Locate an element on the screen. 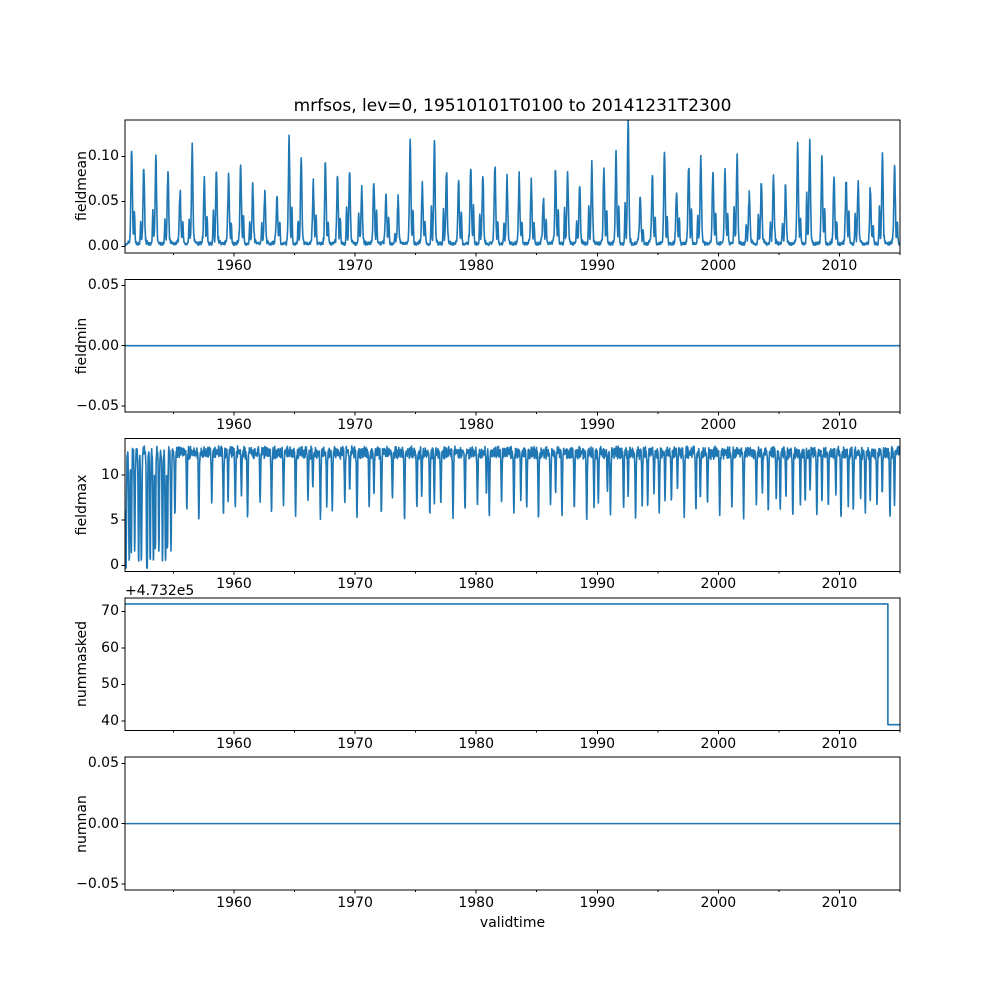 The image size is (1000, 1000). y-tick-label: 70 is located at coordinates (110, 611).